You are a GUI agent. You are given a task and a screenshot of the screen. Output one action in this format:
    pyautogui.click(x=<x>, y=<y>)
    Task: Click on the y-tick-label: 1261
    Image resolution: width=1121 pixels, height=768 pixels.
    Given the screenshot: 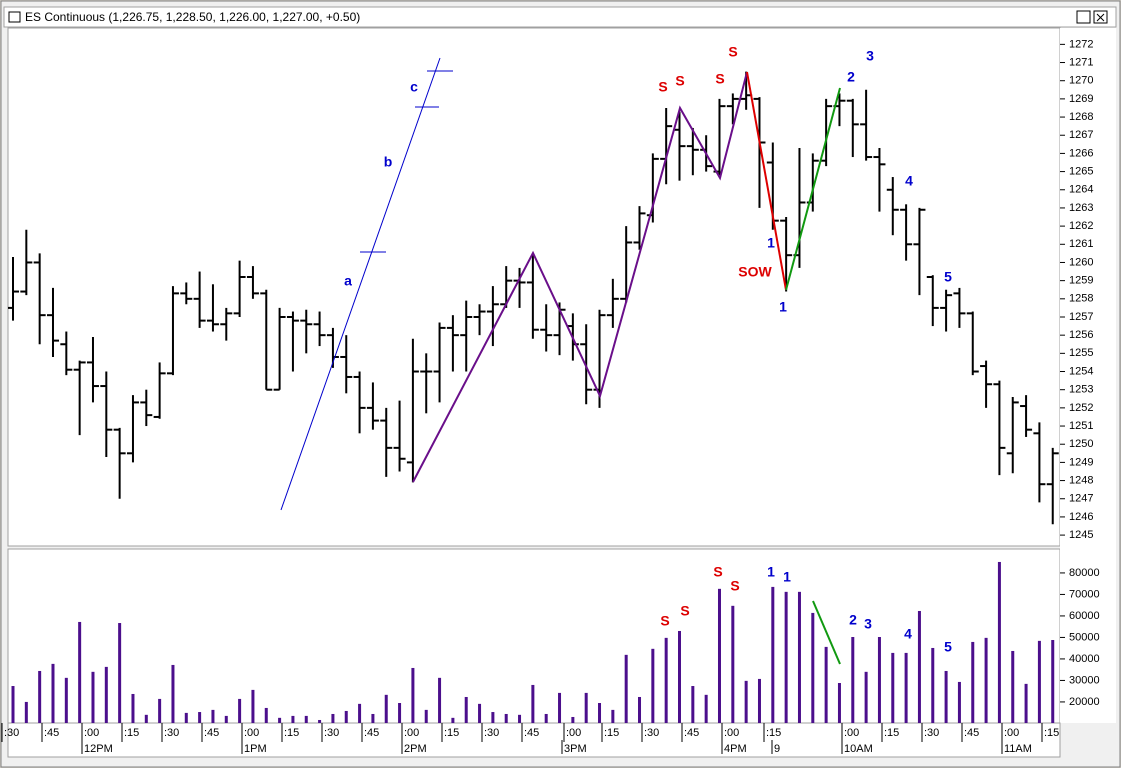 What is the action you would take?
    pyautogui.click(x=1081, y=244)
    